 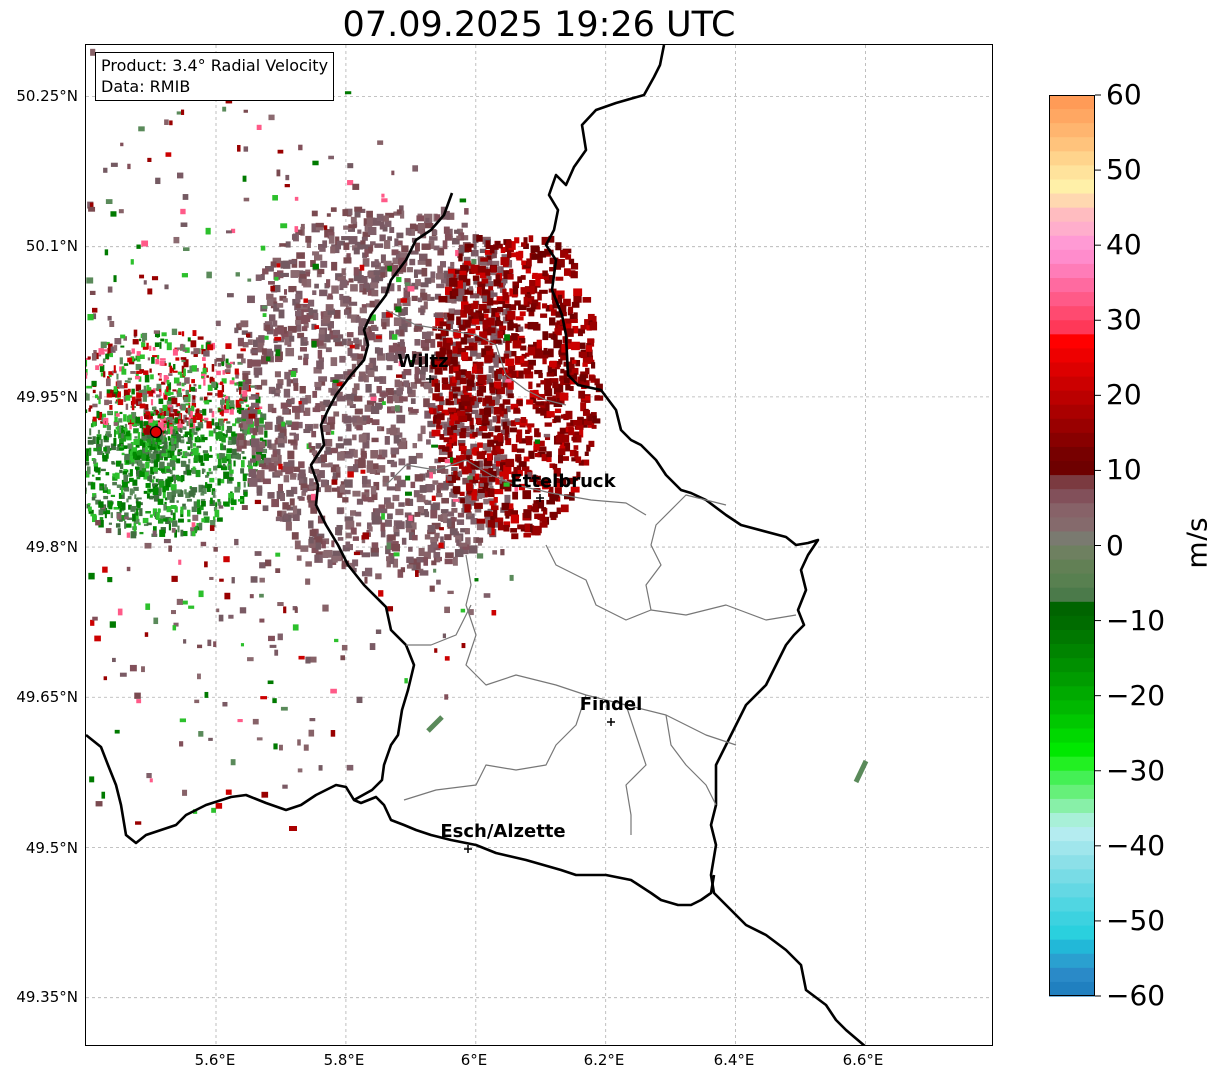 I want to click on colorbar-tick-label: 40, so click(x=1124, y=245).